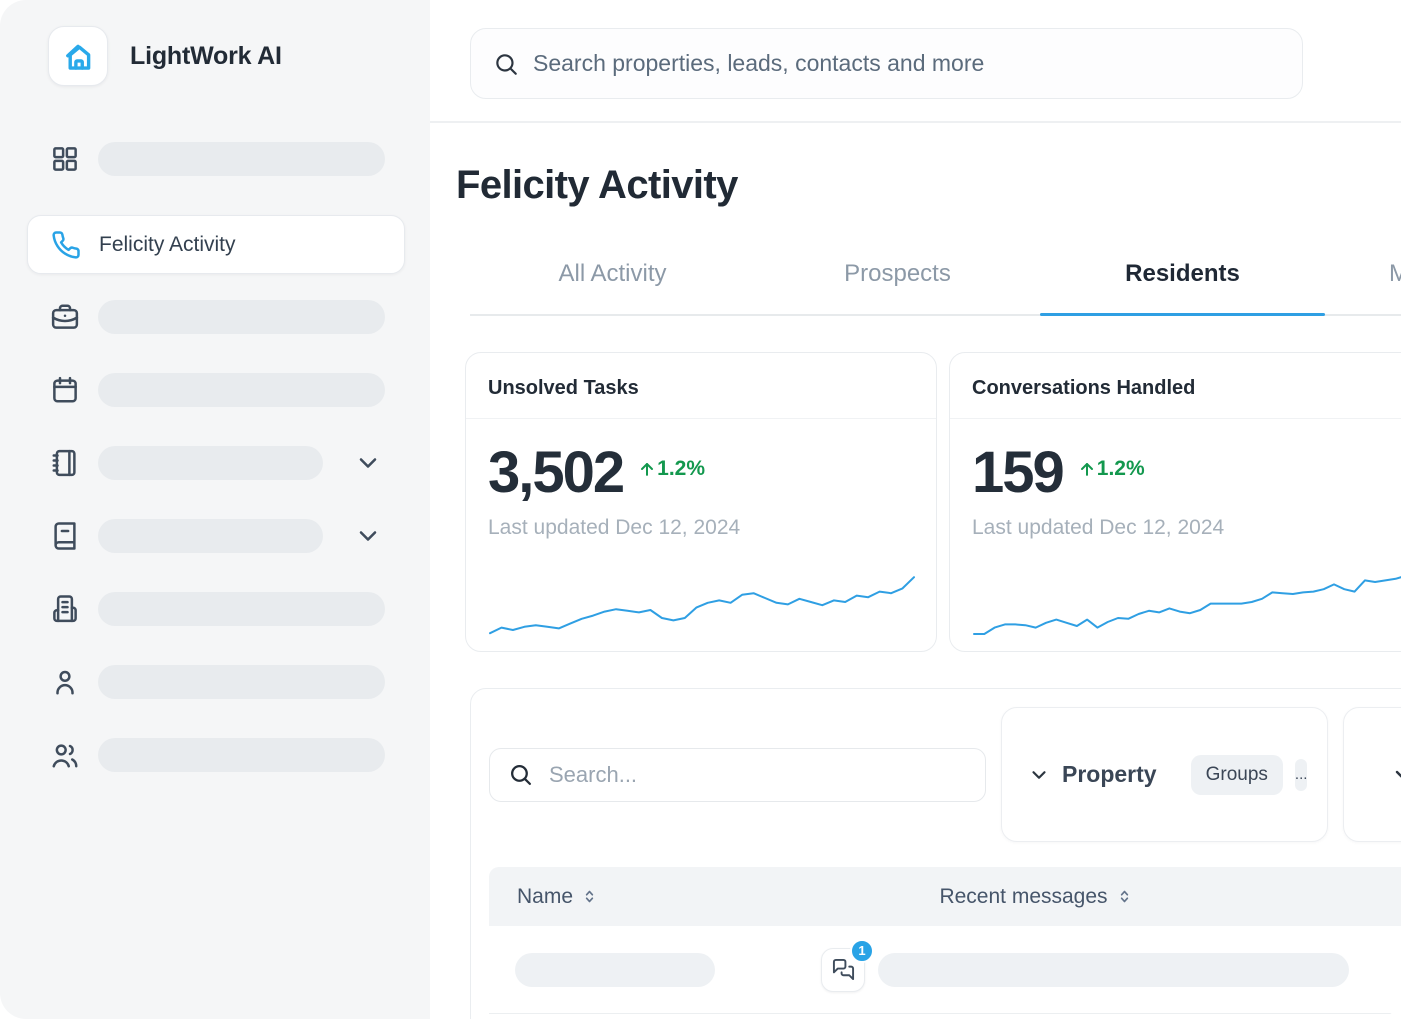  Describe the element at coordinates (65, 682) in the screenshot. I see `user-icon` at that location.